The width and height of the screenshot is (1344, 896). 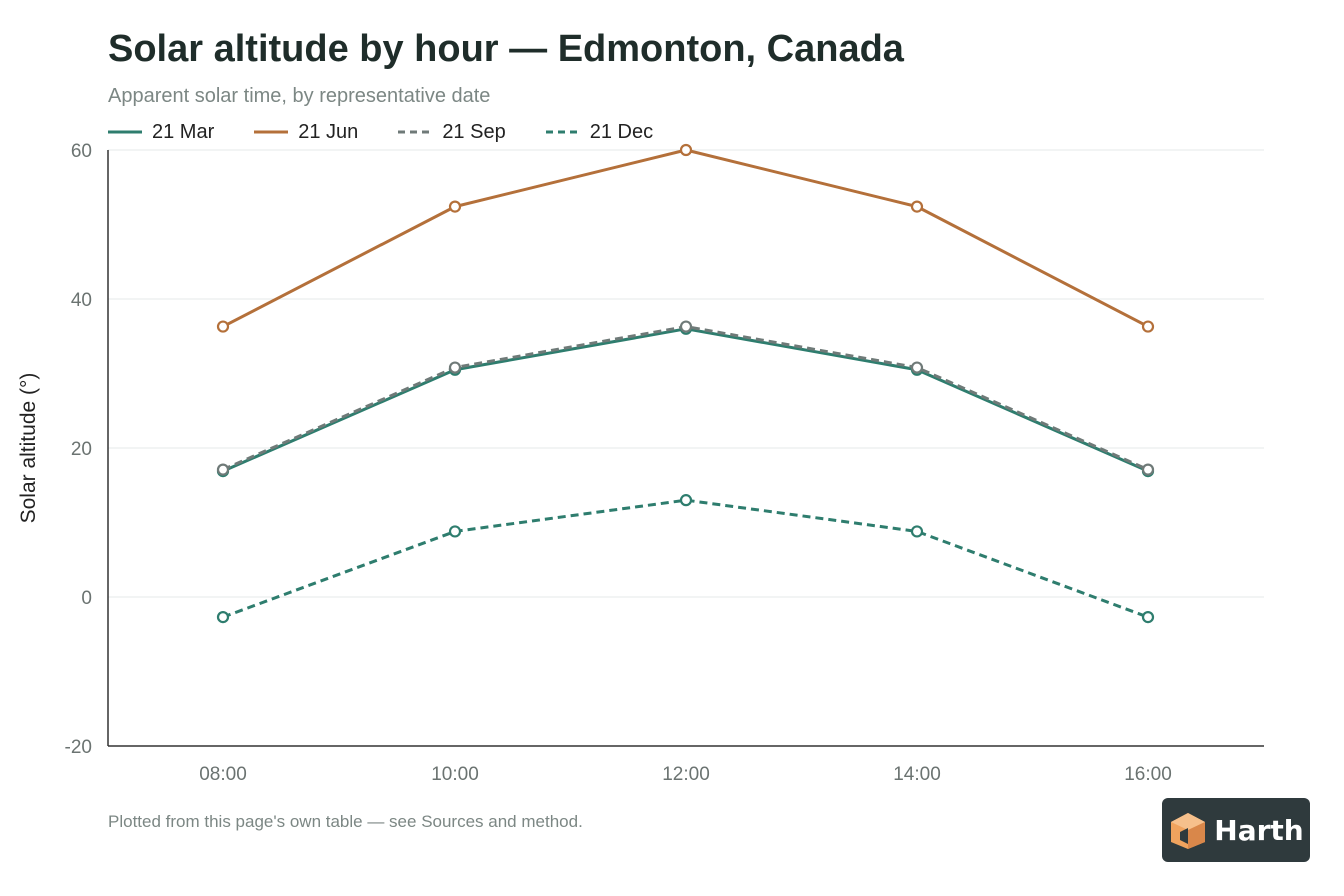 I want to click on logo-text: Harth, so click(x=1259, y=830).